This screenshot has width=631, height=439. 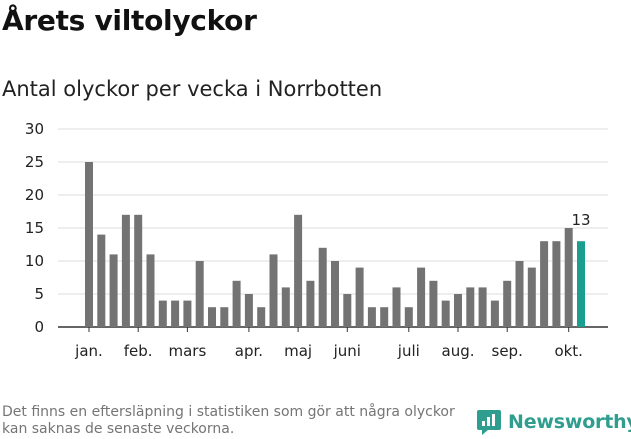 What do you see at coordinates (34, 195) in the screenshot?
I see `y-tick-label: 20` at bounding box center [34, 195].